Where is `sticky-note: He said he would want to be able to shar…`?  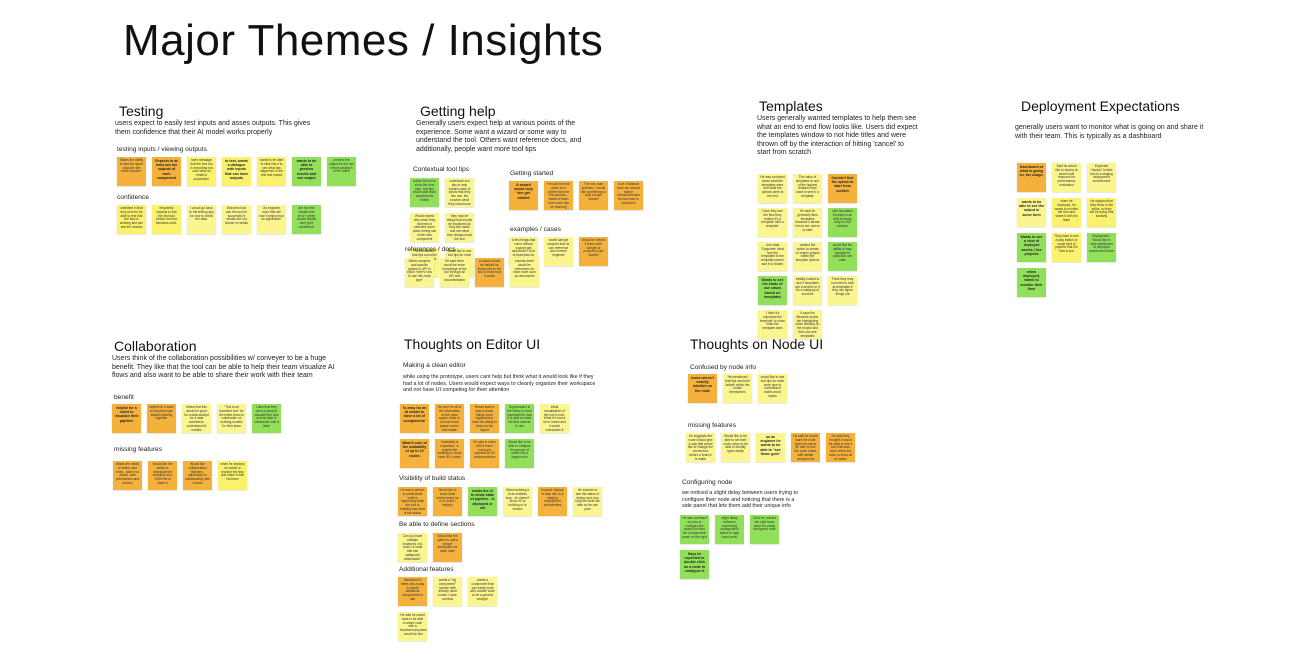
sticky-note: He said he would want to be able to shar… is located at coordinates (412, 626).